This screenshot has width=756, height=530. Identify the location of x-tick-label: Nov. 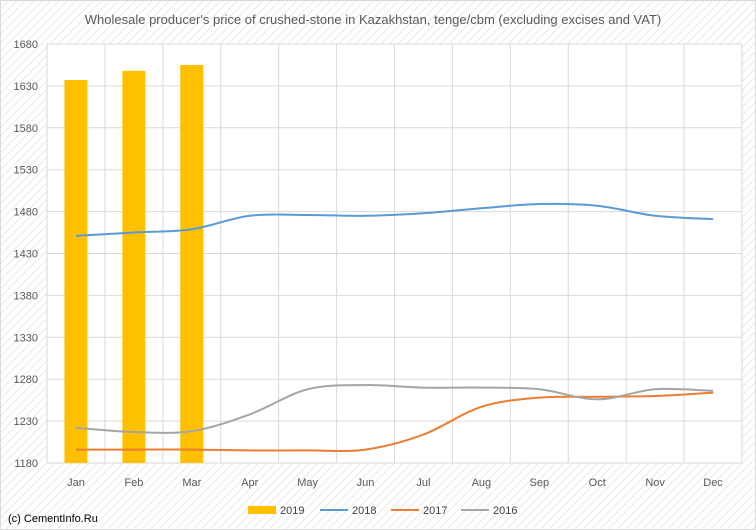
(655, 483).